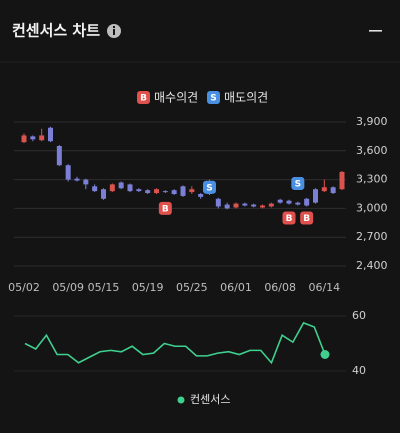 The height and width of the screenshot is (433, 400). I want to click on consensus-line, so click(175, 343).